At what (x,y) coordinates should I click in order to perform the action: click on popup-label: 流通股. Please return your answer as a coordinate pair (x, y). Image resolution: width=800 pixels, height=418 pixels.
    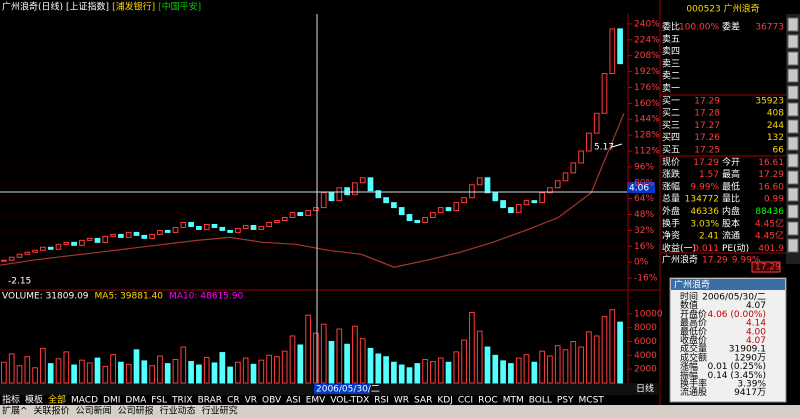
    Looking at the image, I should click on (693, 392).